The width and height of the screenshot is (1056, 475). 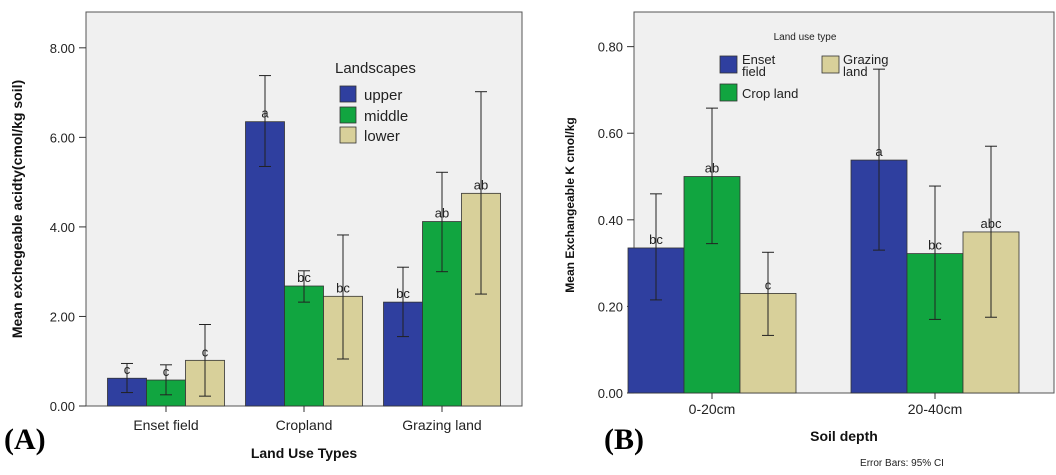 What do you see at coordinates (902, 463) in the screenshot?
I see `footnote-b: Error Bars: 95% CI` at bounding box center [902, 463].